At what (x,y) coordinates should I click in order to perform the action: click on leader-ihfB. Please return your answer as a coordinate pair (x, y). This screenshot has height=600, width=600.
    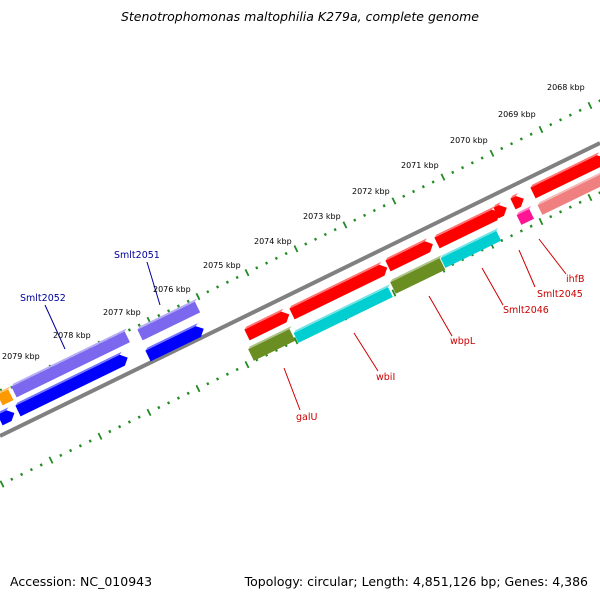
    Looking at the image, I should click on (552, 256).